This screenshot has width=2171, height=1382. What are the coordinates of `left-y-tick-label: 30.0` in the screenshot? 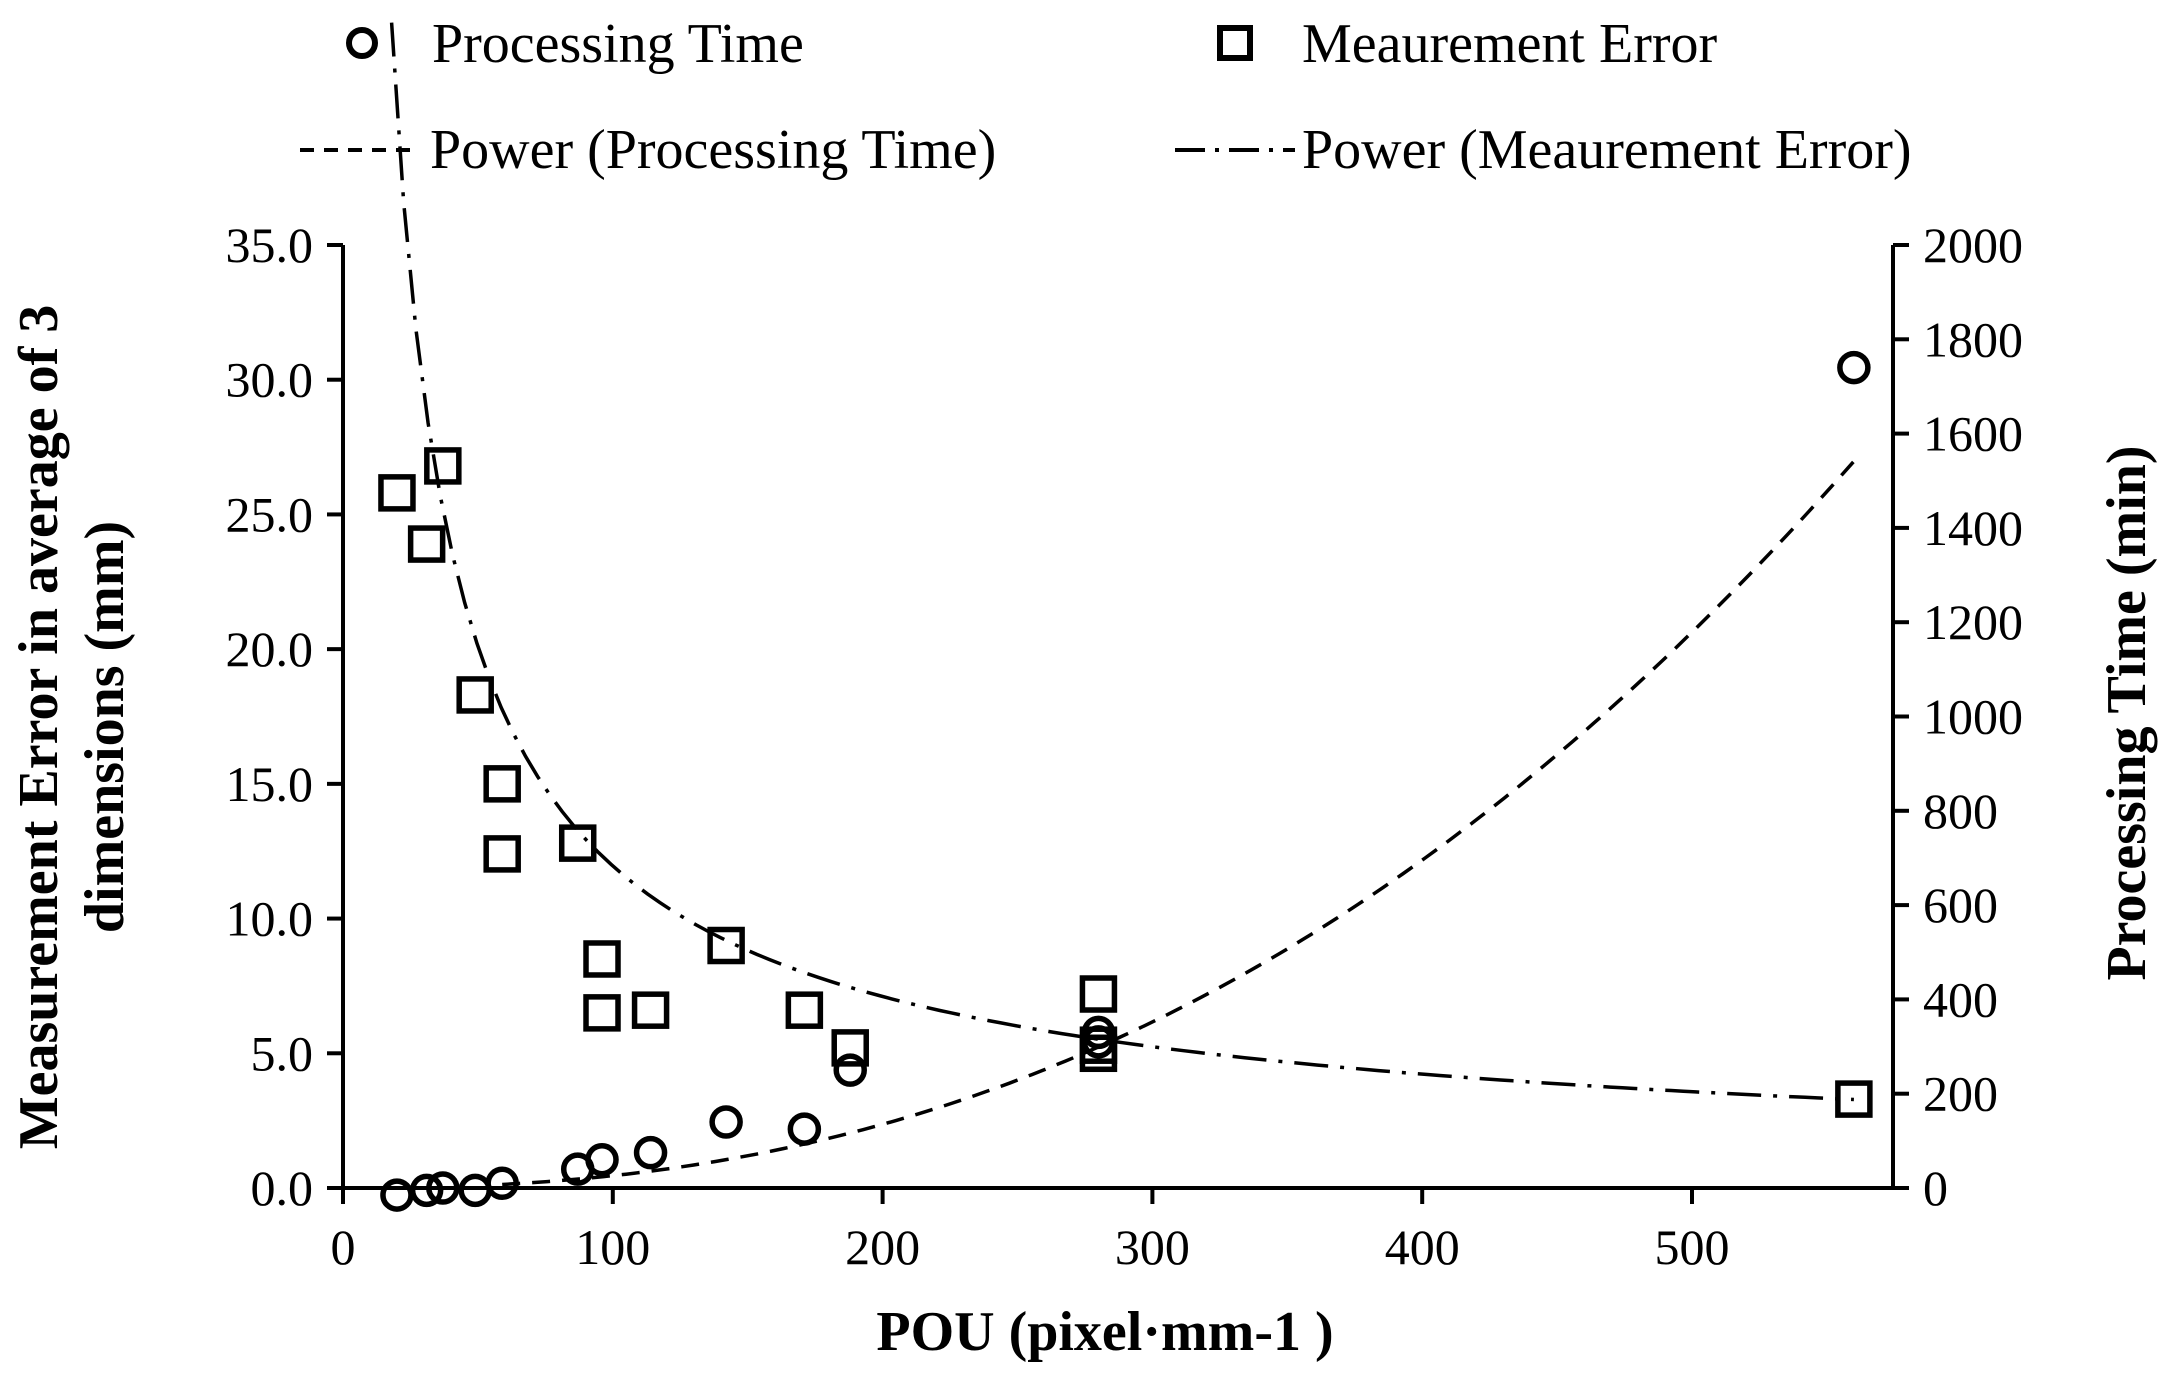 It's located at (270, 380).